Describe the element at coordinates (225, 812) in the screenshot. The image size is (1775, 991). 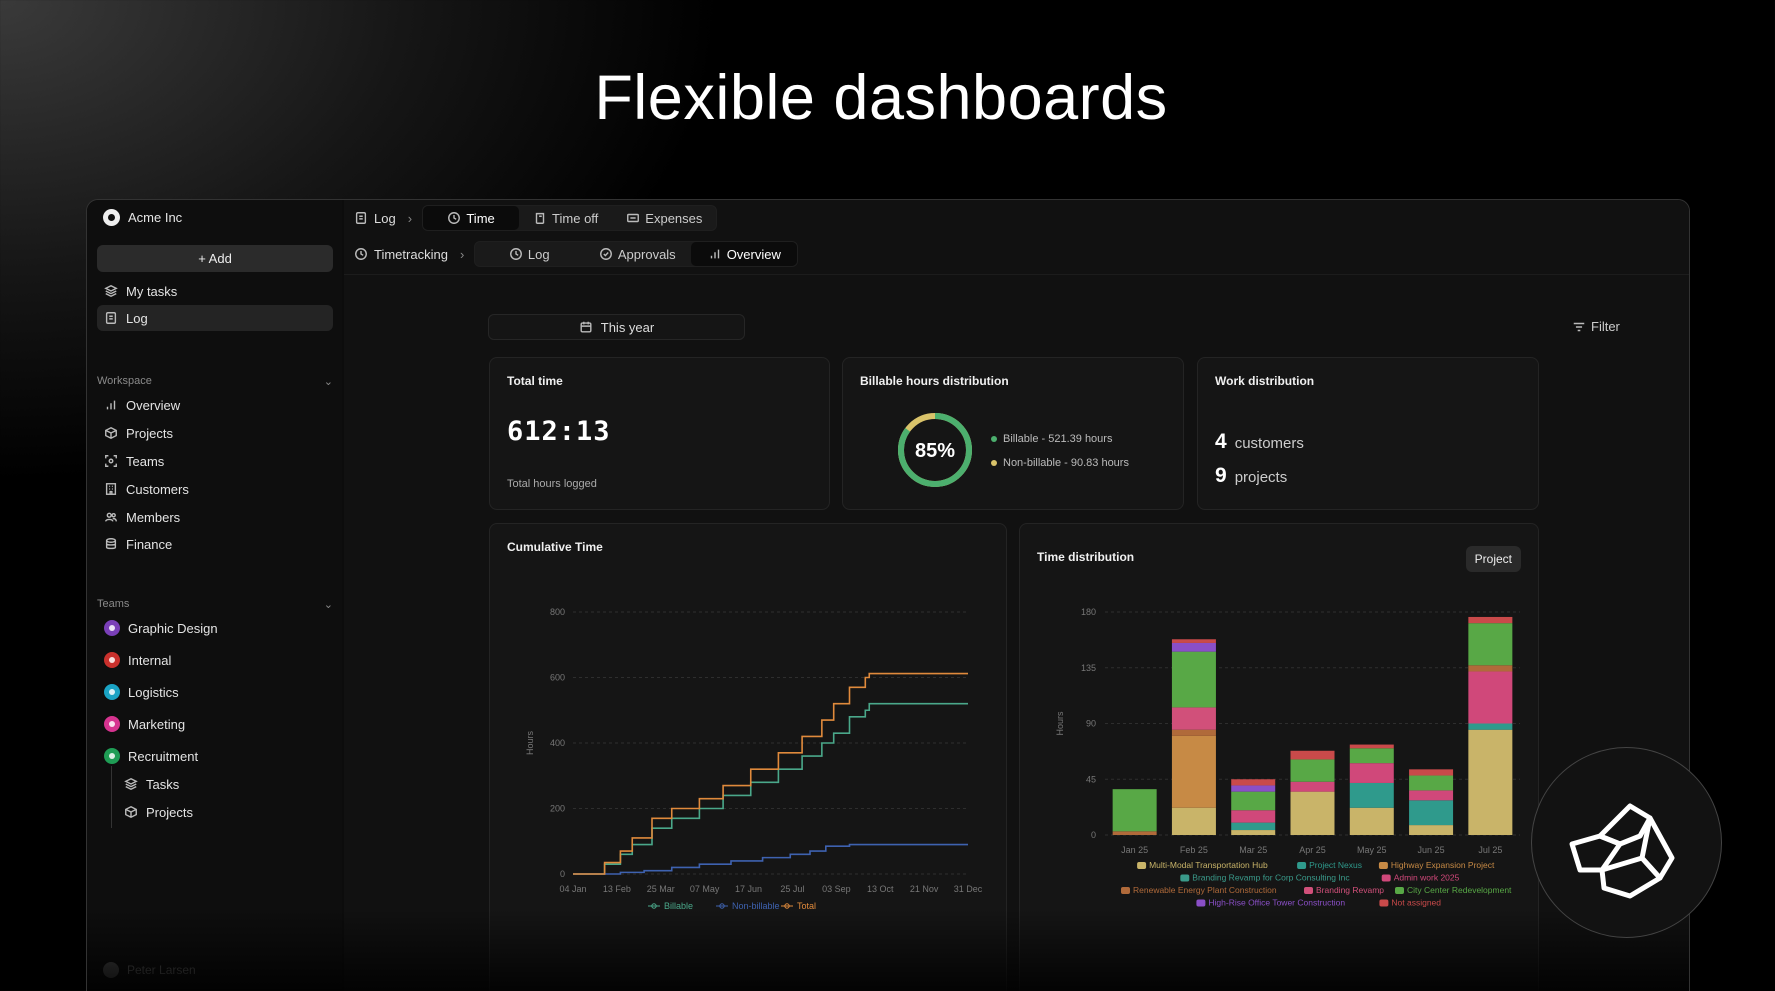
I see `sidebar-item-team-projects: Projects` at that location.